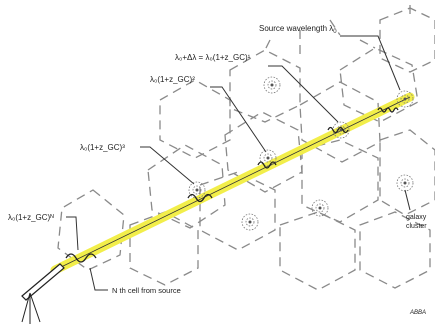 The image size is (435, 327). Describe the element at coordinates (298, 29) in the screenshot. I see `label-source: Source wavelength λ0` at that location.